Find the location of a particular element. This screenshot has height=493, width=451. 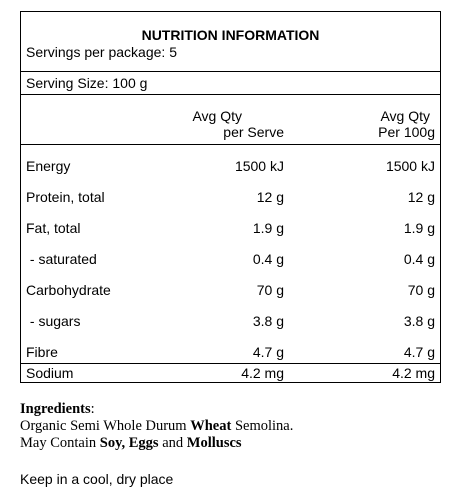

nutrient-label: - saturated is located at coordinates (61, 259).